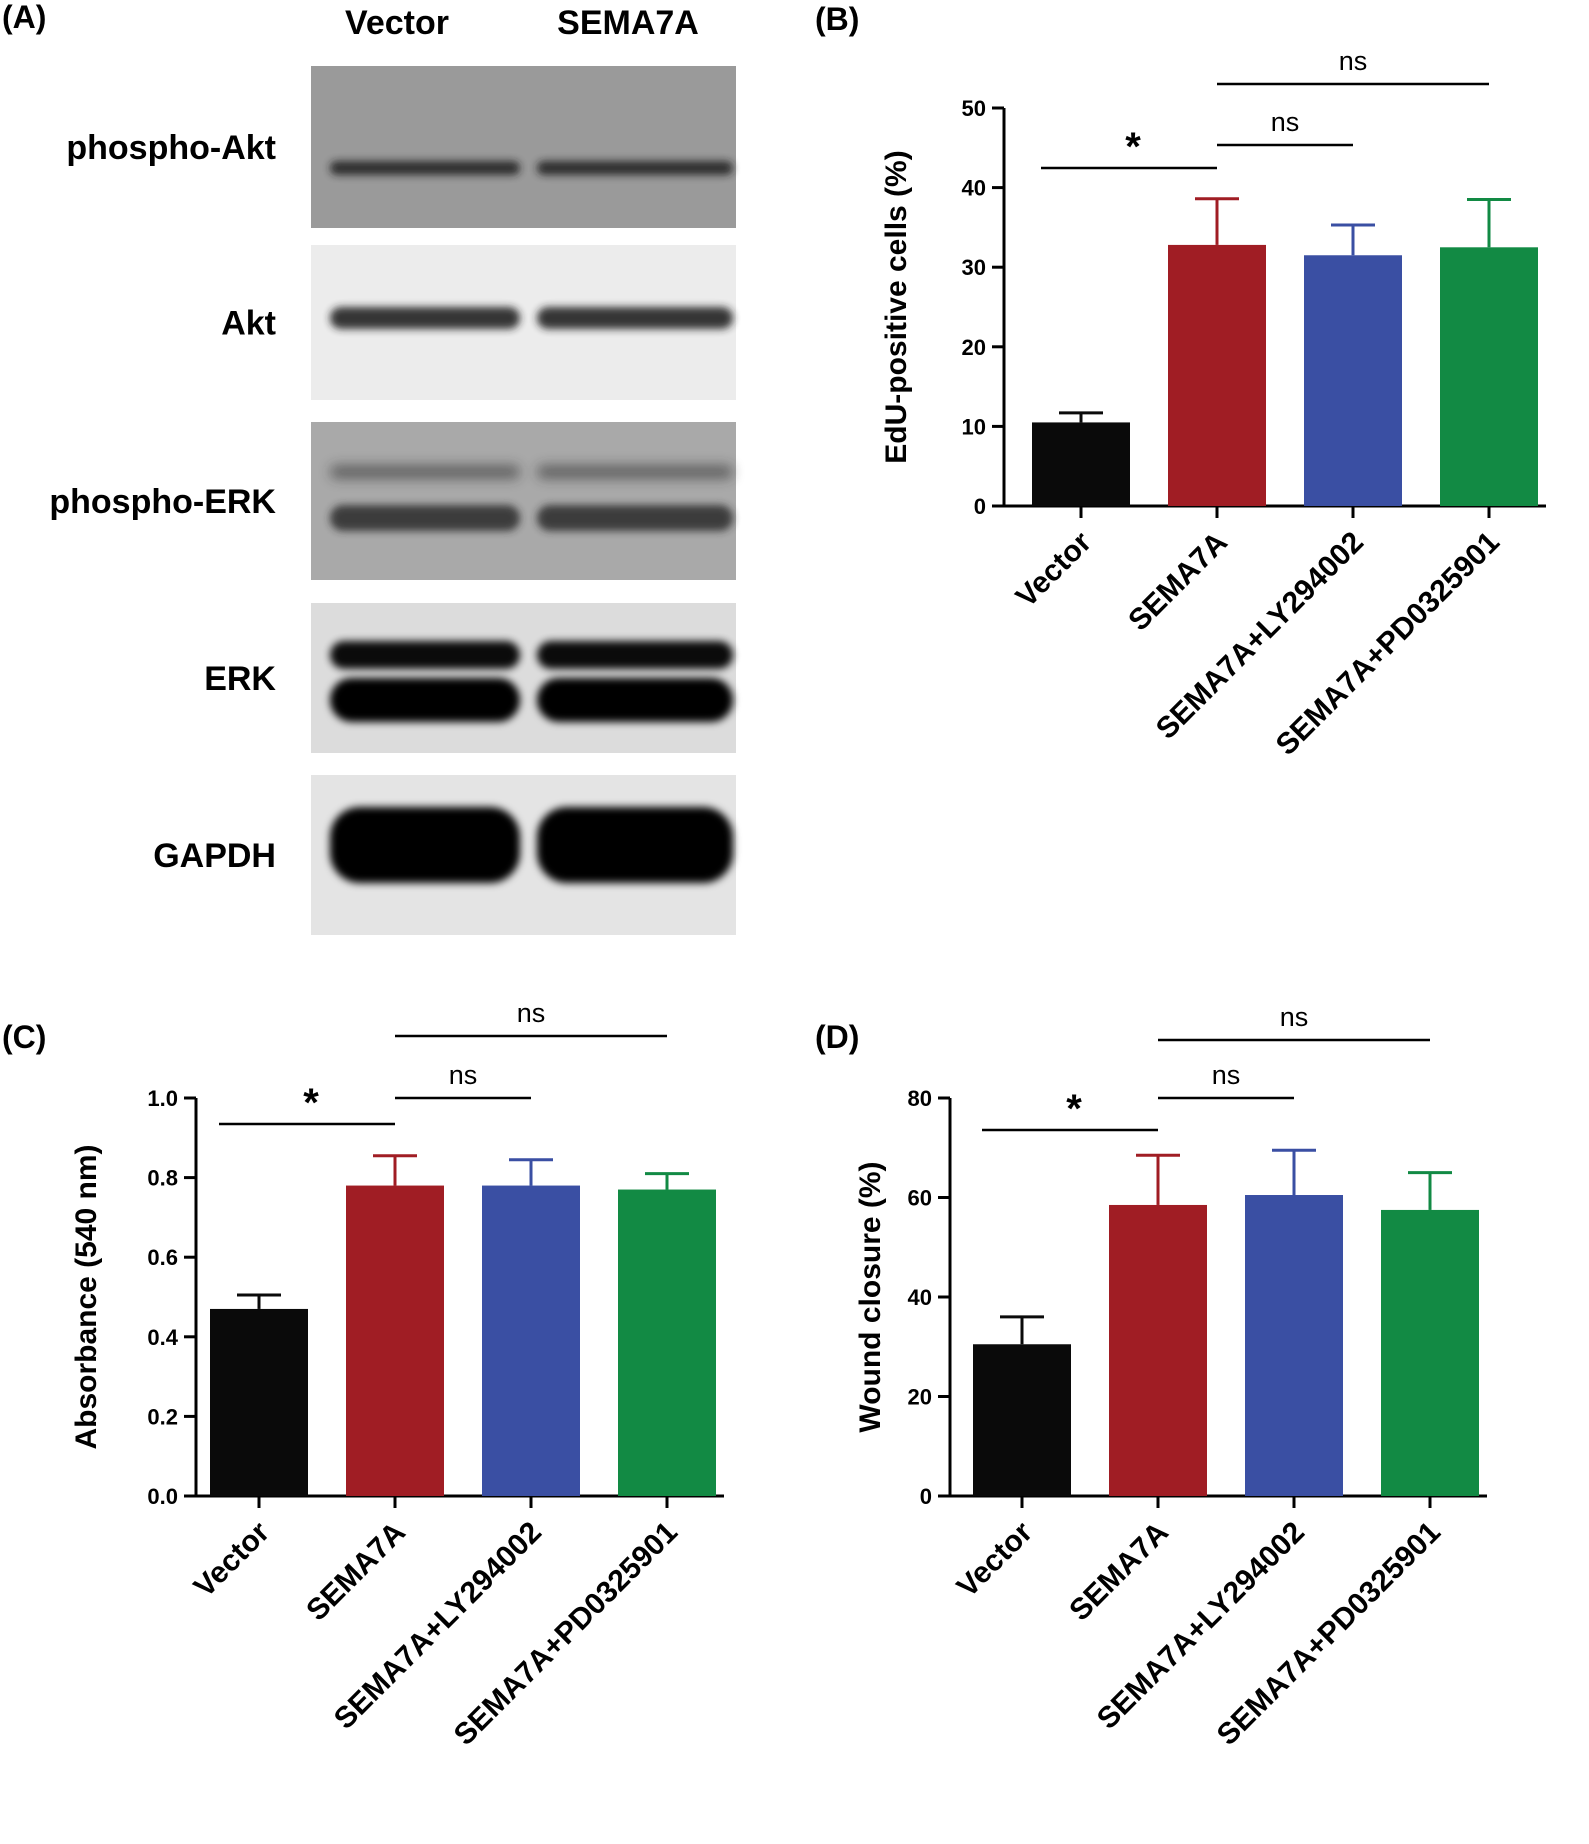 This screenshot has height=1844, width=1589. What do you see at coordinates (974, 267) in the screenshot?
I see `y-tick-label: 30` at bounding box center [974, 267].